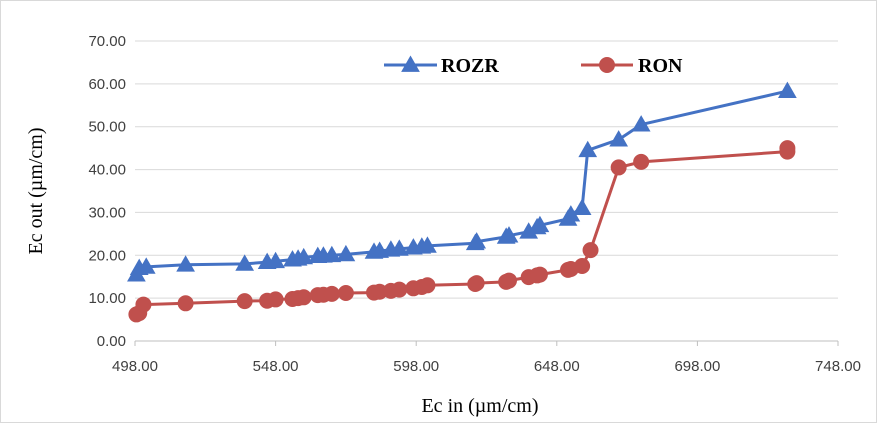 The width and height of the screenshot is (877, 423). Describe the element at coordinates (557, 366) in the screenshot. I see `x-tick-label: 648.00` at that location.